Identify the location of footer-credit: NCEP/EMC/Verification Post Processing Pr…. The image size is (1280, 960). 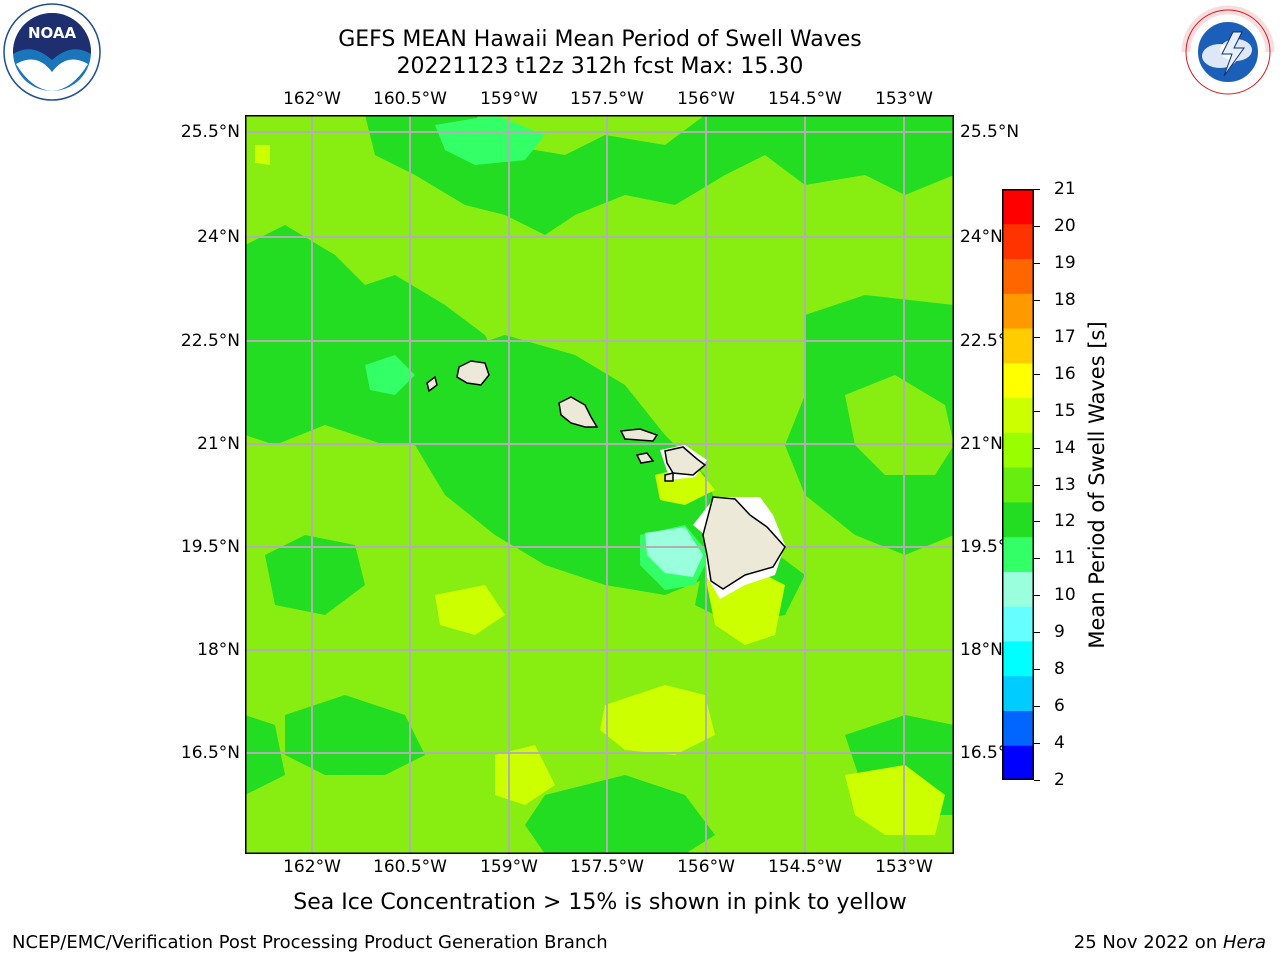
(310, 942).